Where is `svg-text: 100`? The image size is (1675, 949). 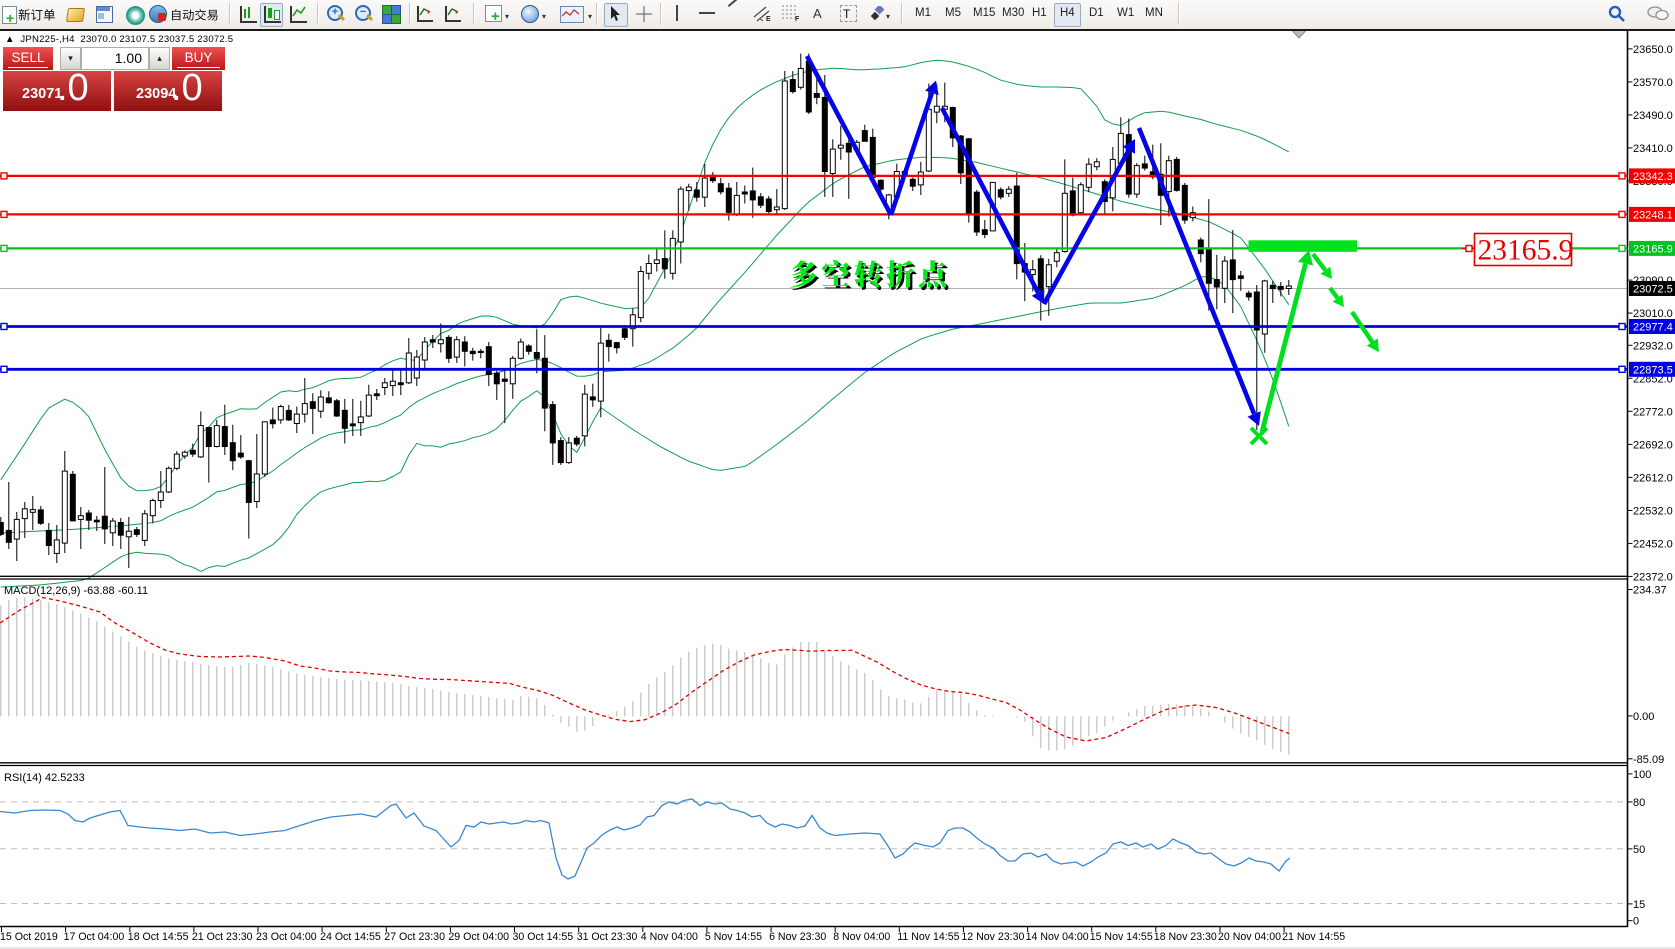
svg-text: 100 is located at coordinates (1642, 775).